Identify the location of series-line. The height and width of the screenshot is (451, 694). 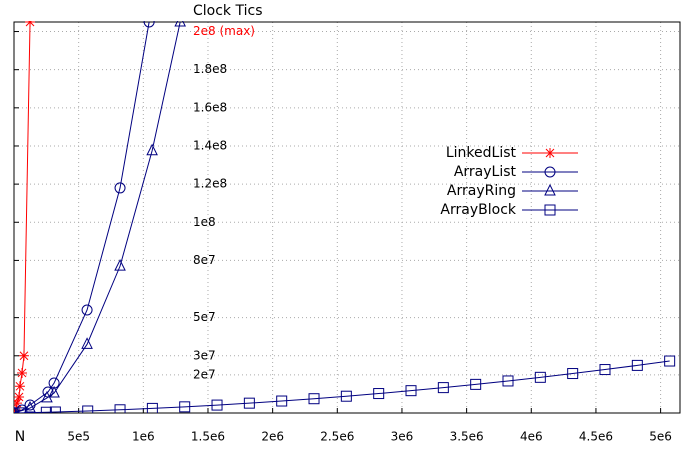
(342, 386).